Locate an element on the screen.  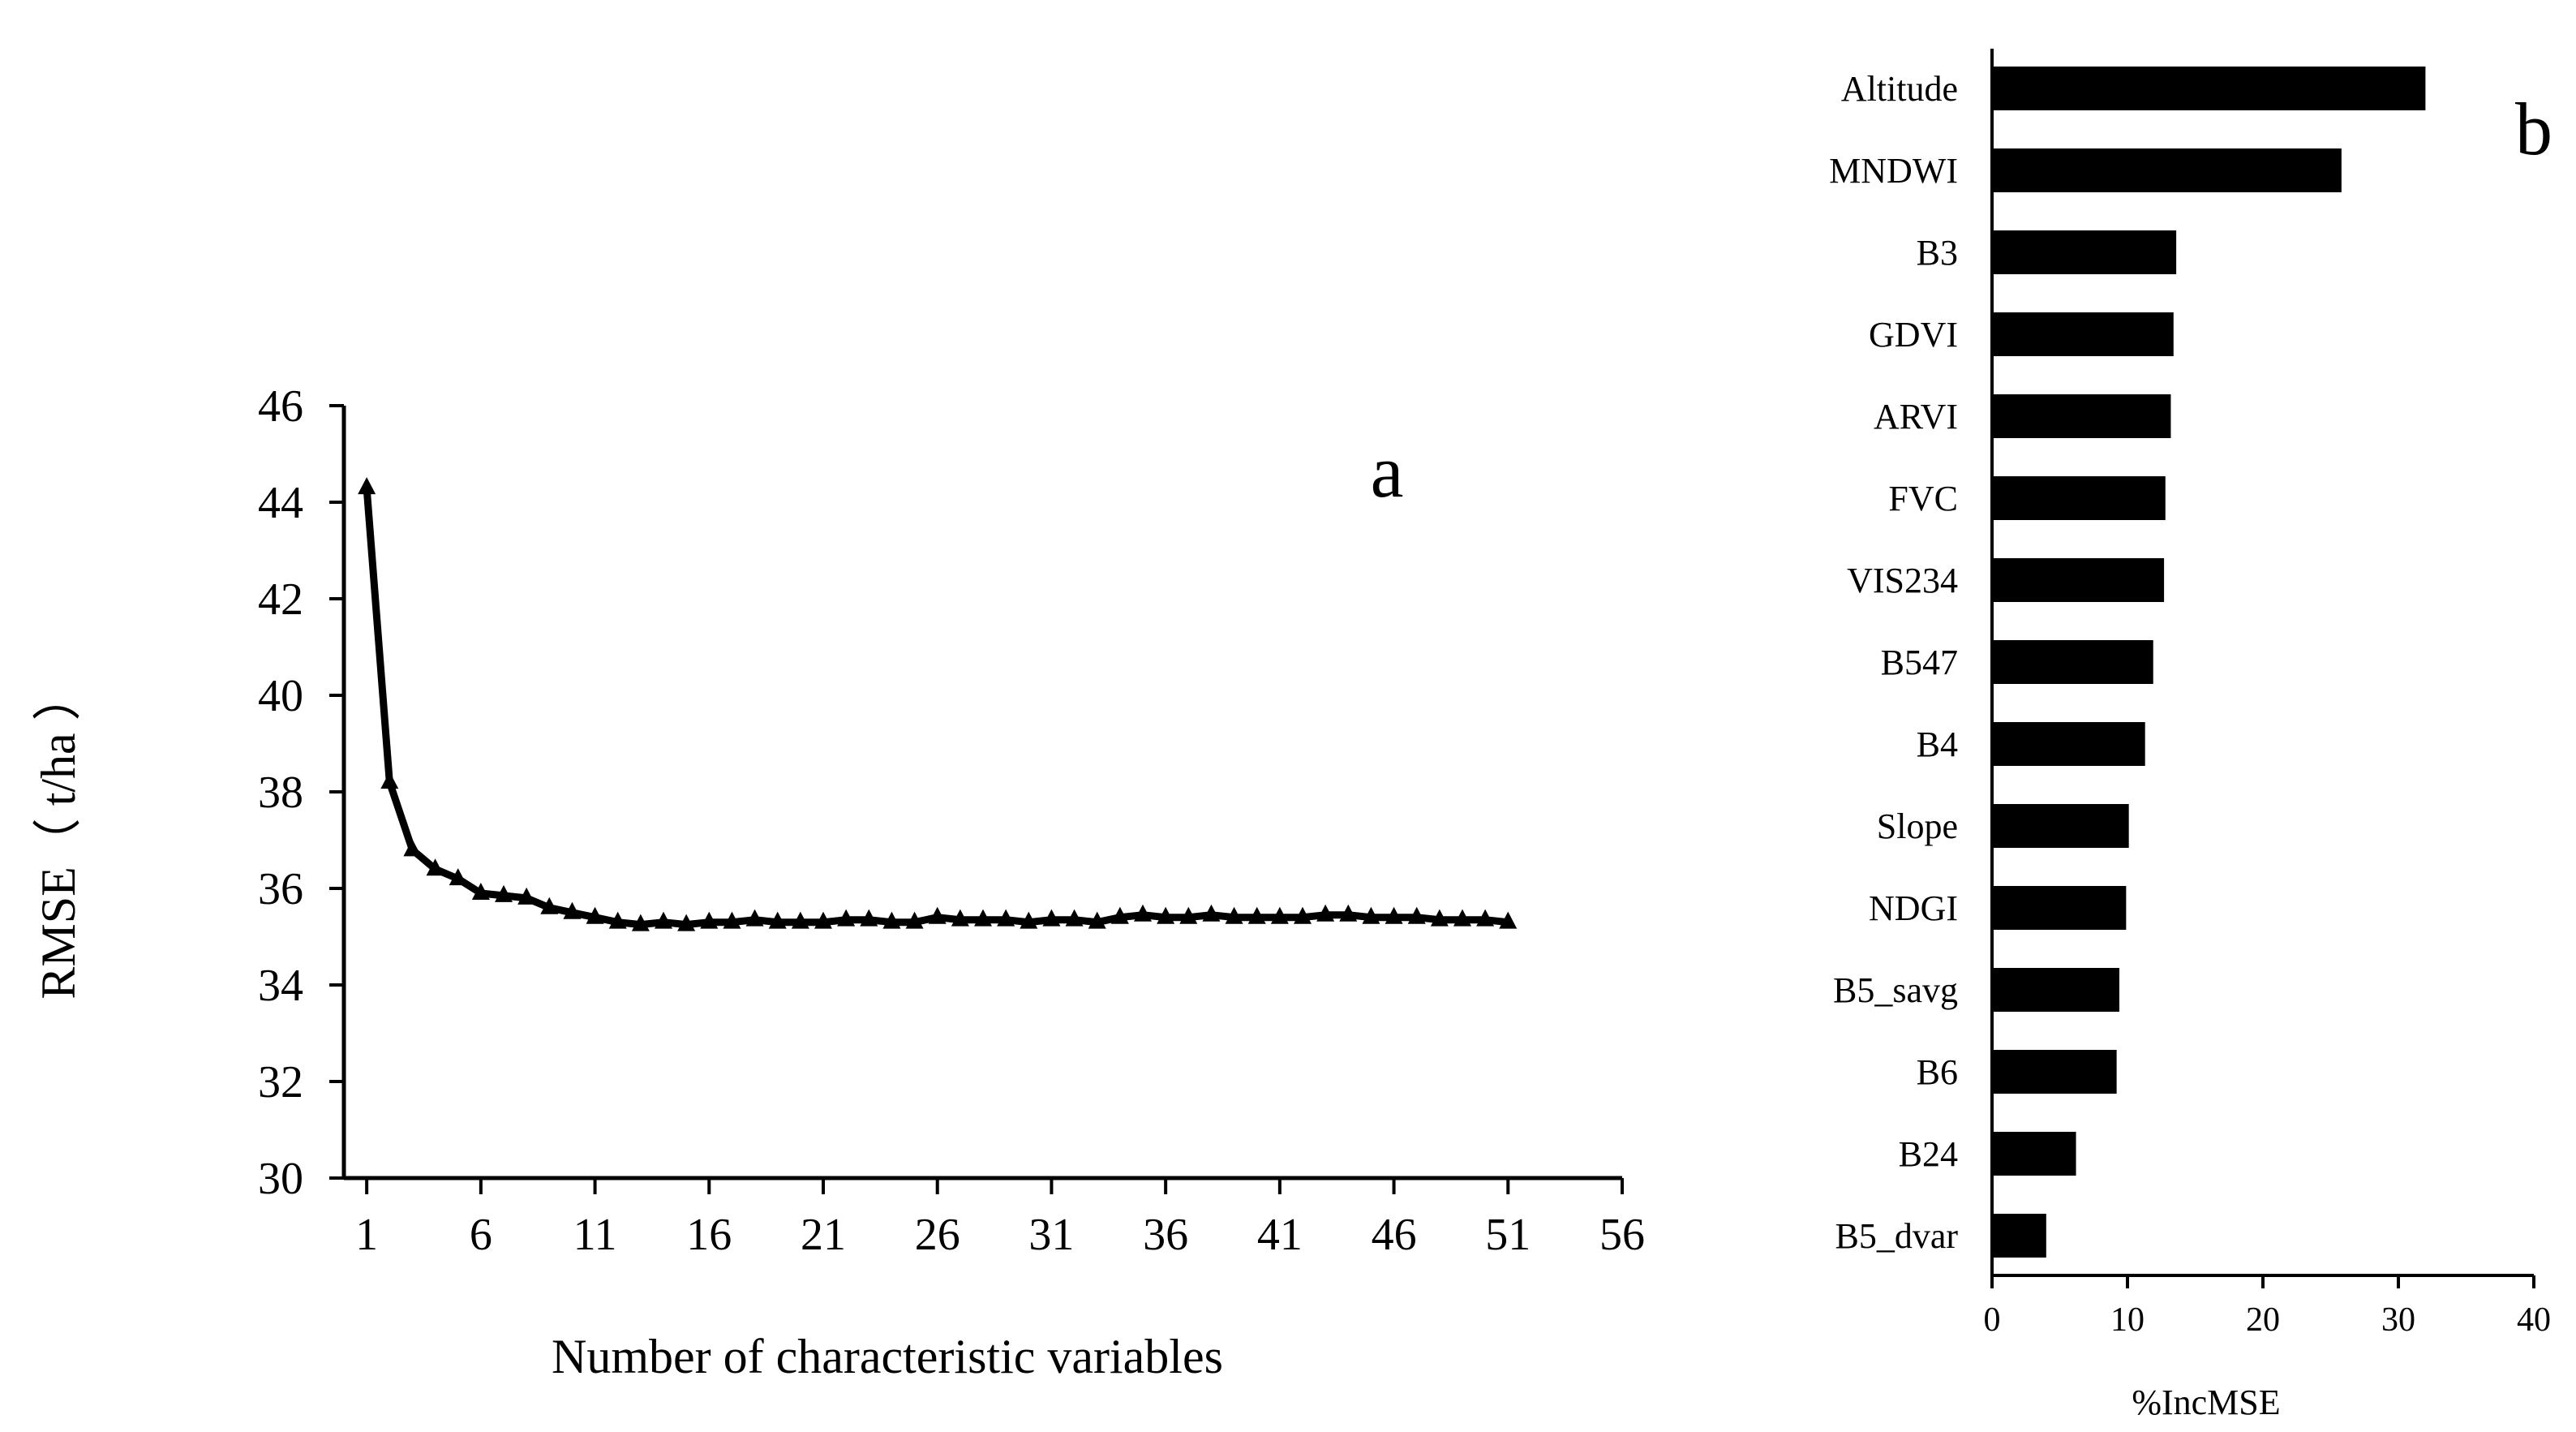
panel-a-markers is located at coordinates (938, 704).